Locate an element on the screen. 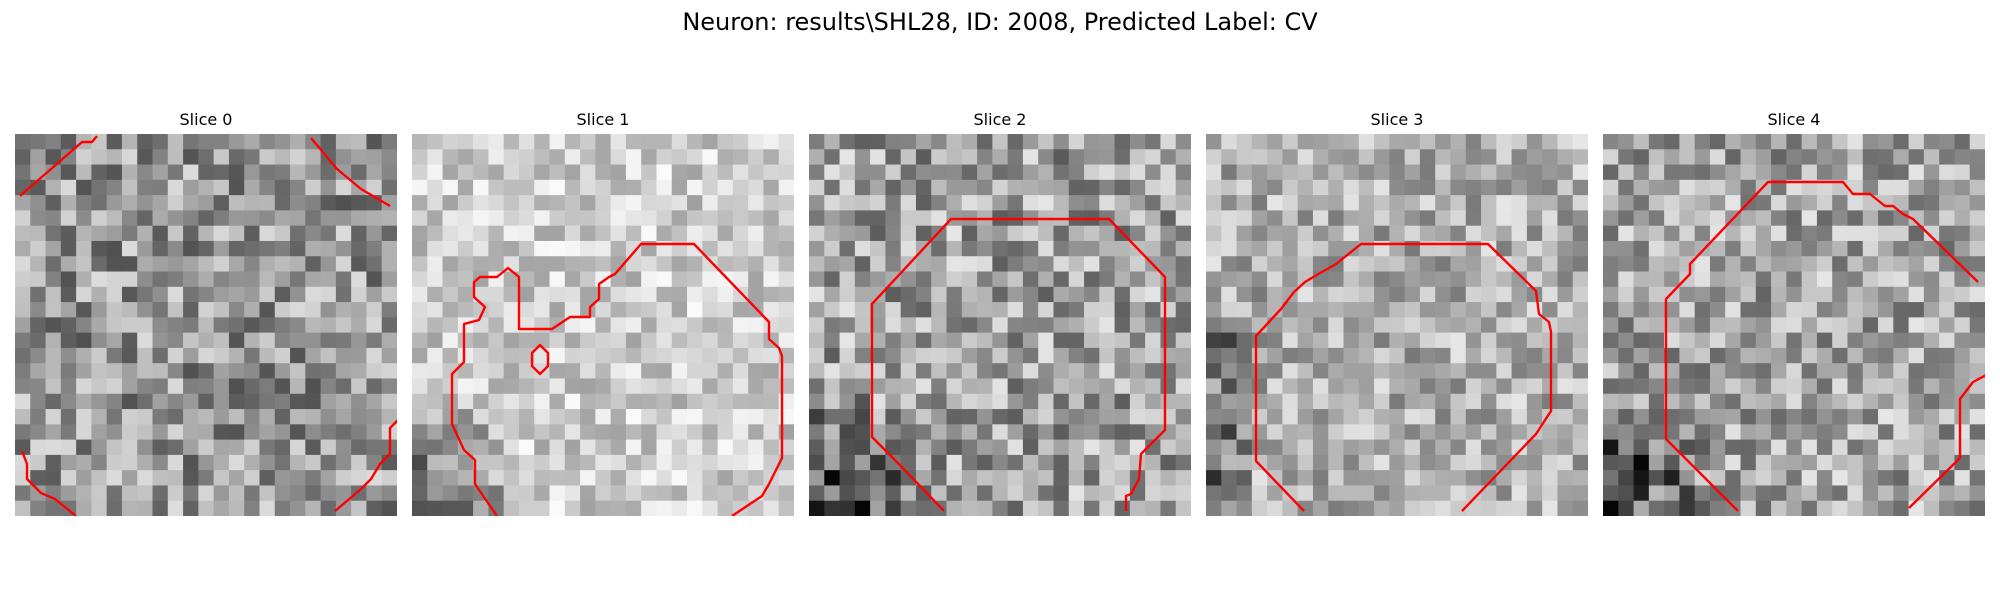 Image resolution: width=2000 pixels, height=600 pixels. panel-slice-2: Slice 2 is located at coordinates (1000, 312).